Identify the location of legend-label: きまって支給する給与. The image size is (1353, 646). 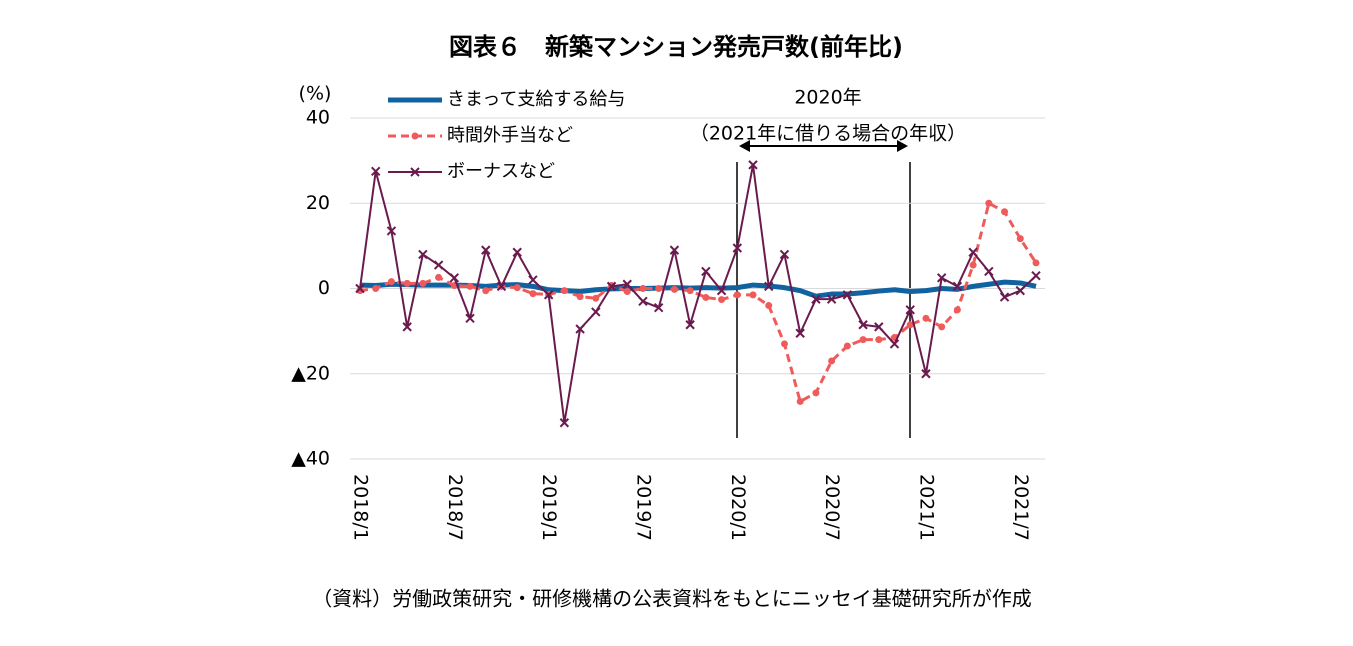
(536, 99).